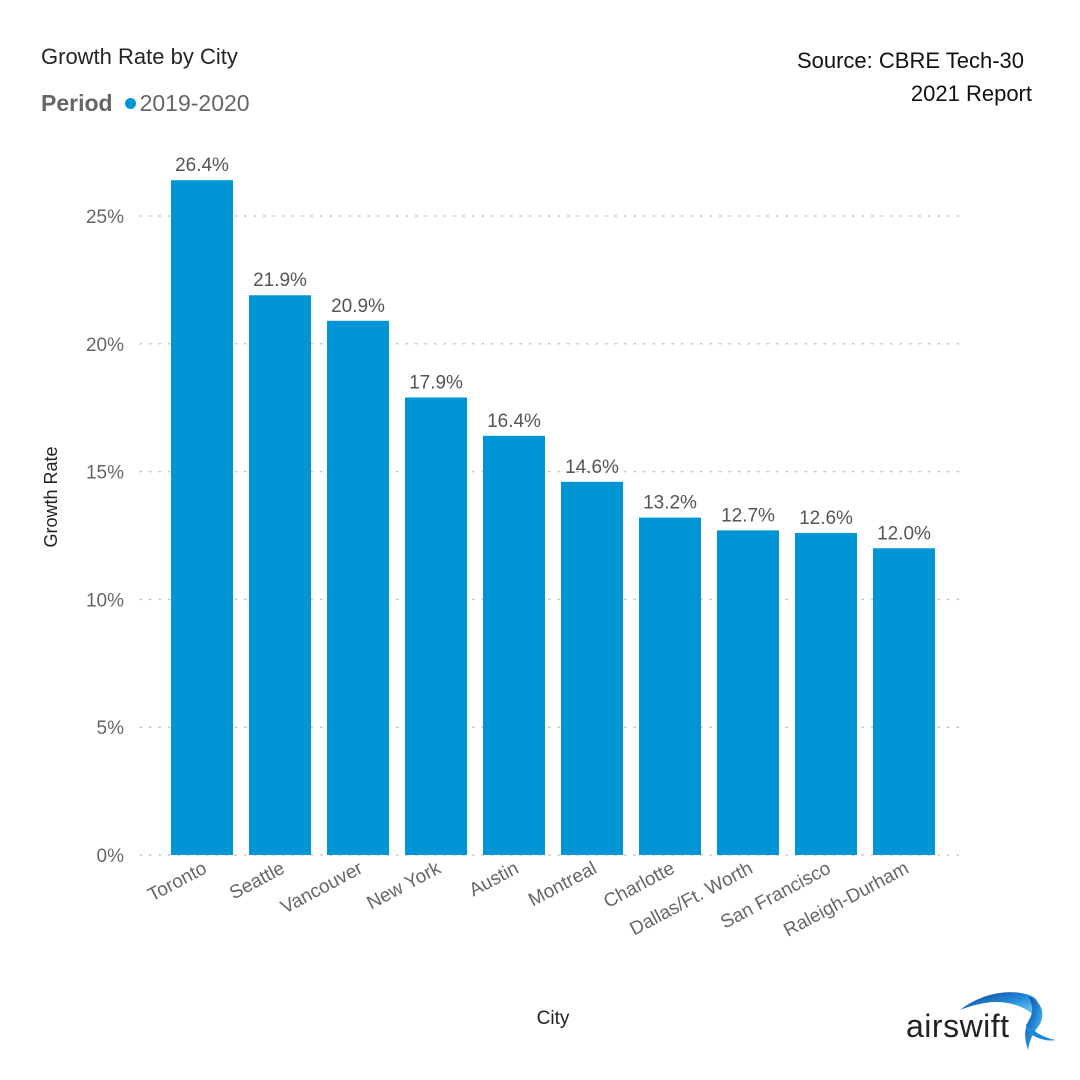  Describe the element at coordinates (514, 421) in the screenshot. I see `data-label: 16.4%` at that location.